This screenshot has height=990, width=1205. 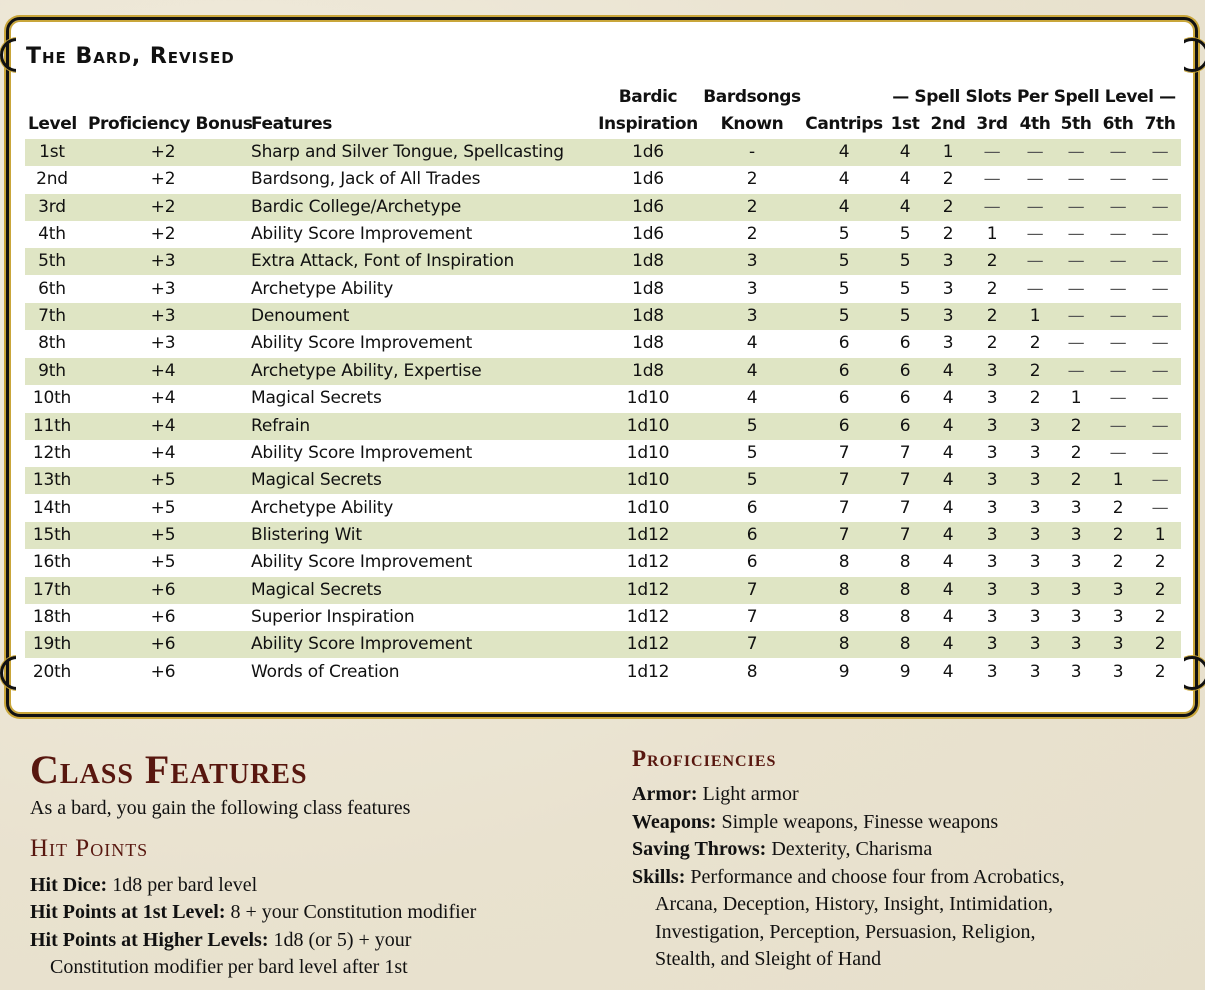 I want to click on header-bardsongs: Bardsongs, so click(x=752, y=97).